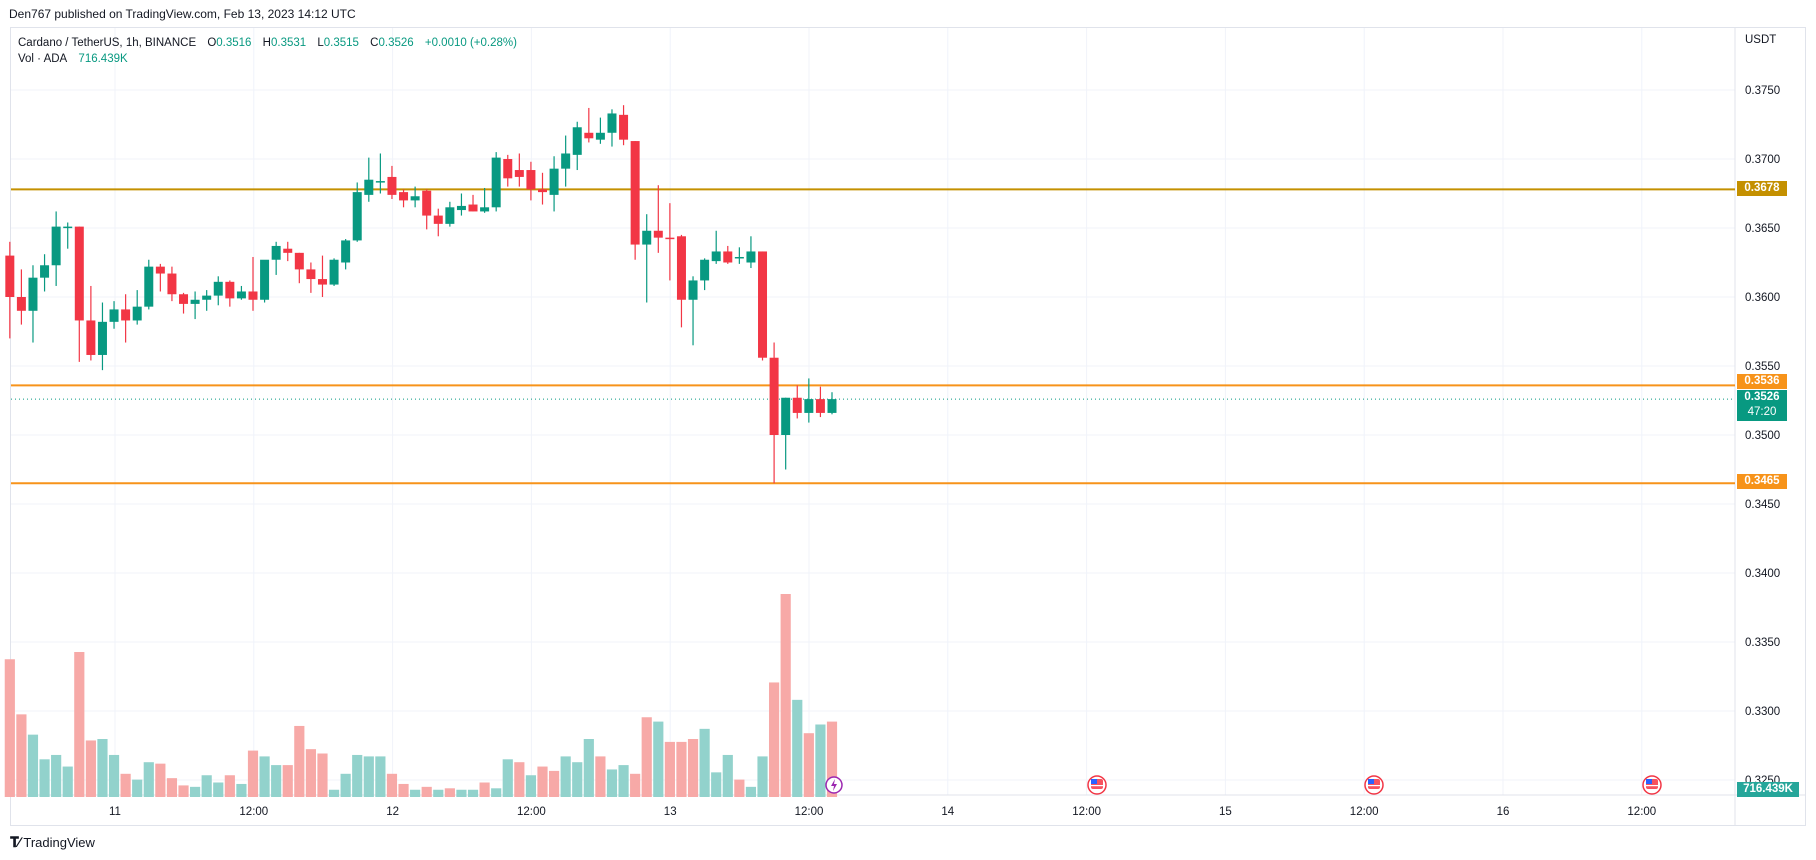 This screenshot has width=1816, height=860. Describe the element at coordinates (1762, 481) in the screenshot. I see `price-tag-0.3465: 0.3465` at that location.